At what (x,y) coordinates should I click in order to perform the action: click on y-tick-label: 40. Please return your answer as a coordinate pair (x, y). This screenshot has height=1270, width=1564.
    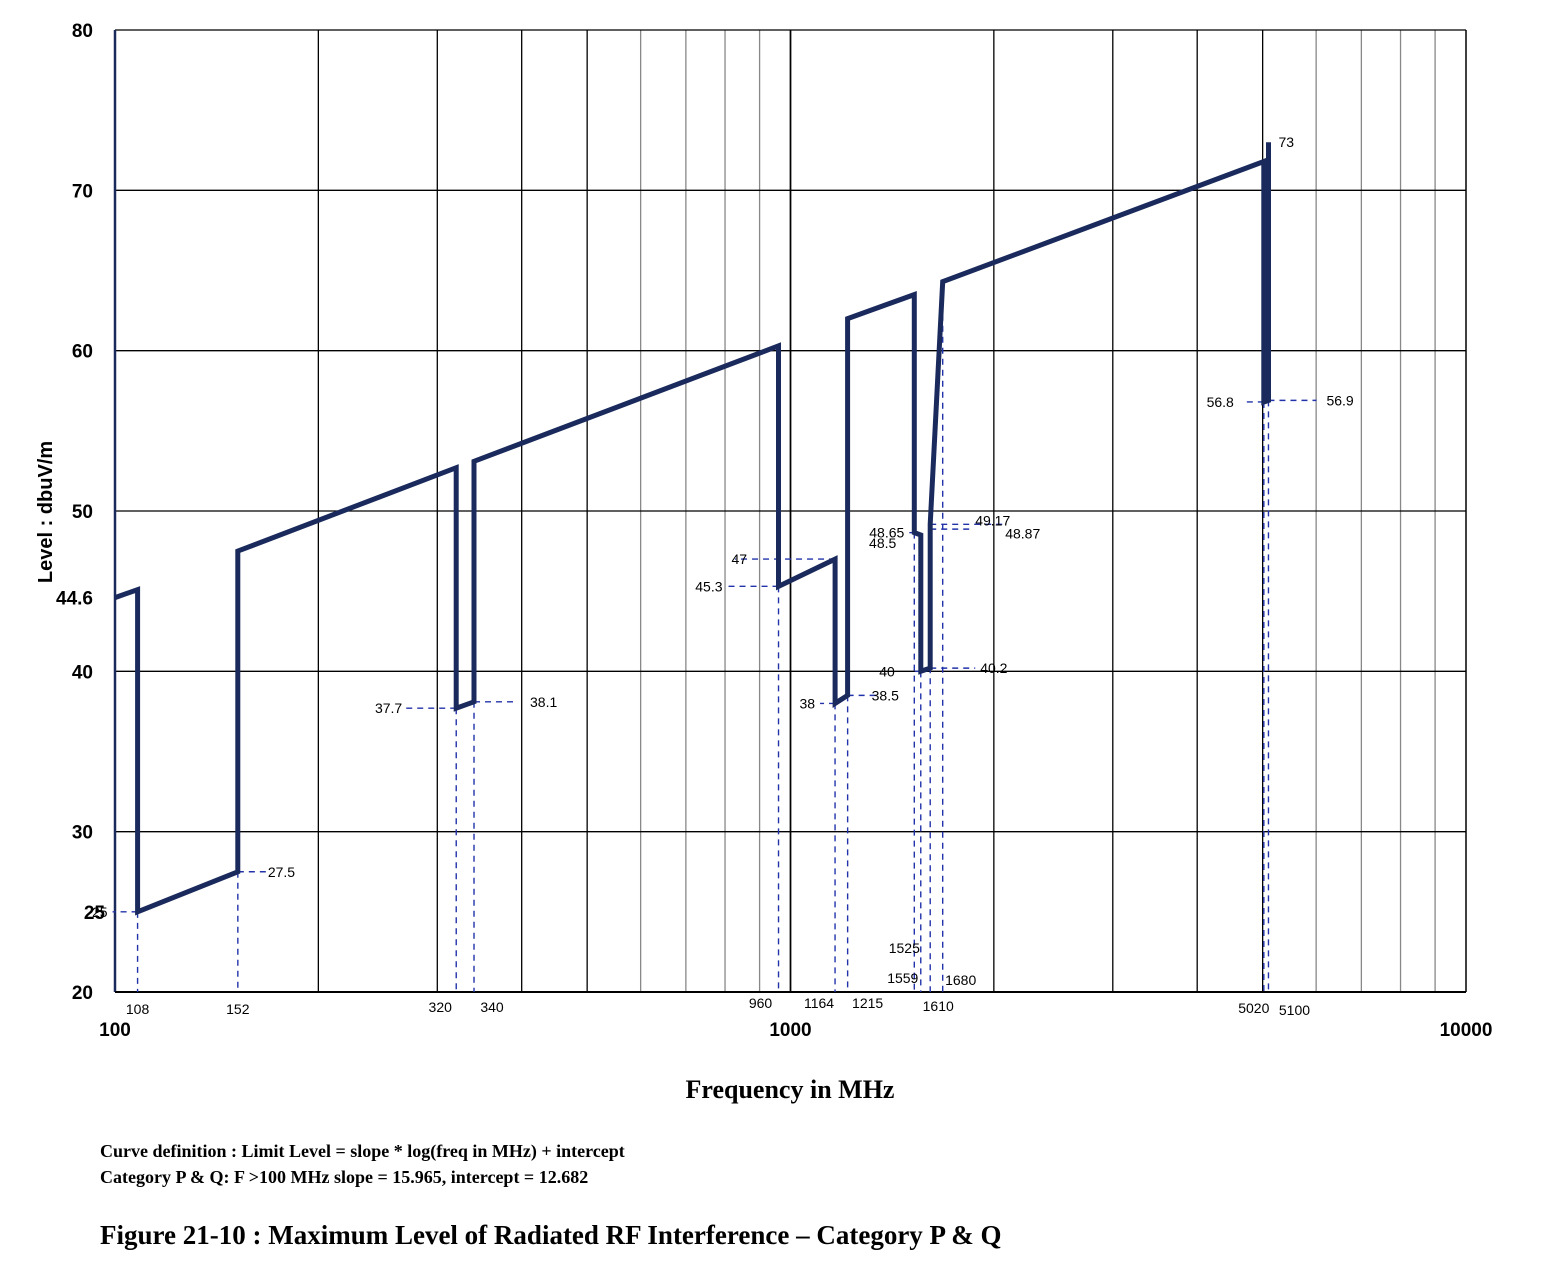
    Looking at the image, I should click on (82, 672).